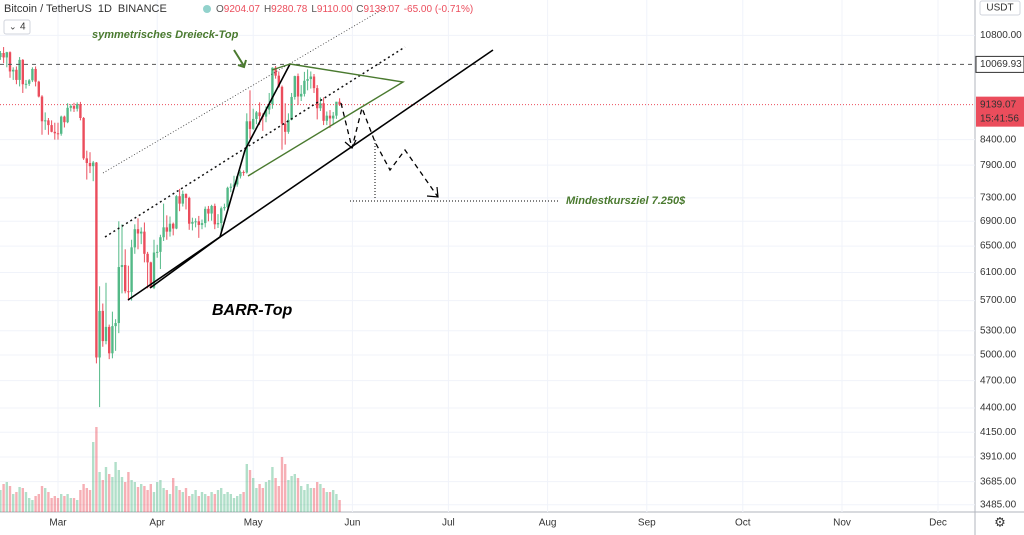 This screenshot has width=1024, height=535. What do you see at coordinates (142, 9) in the screenshot?
I see `exchange: BINANCE` at bounding box center [142, 9].